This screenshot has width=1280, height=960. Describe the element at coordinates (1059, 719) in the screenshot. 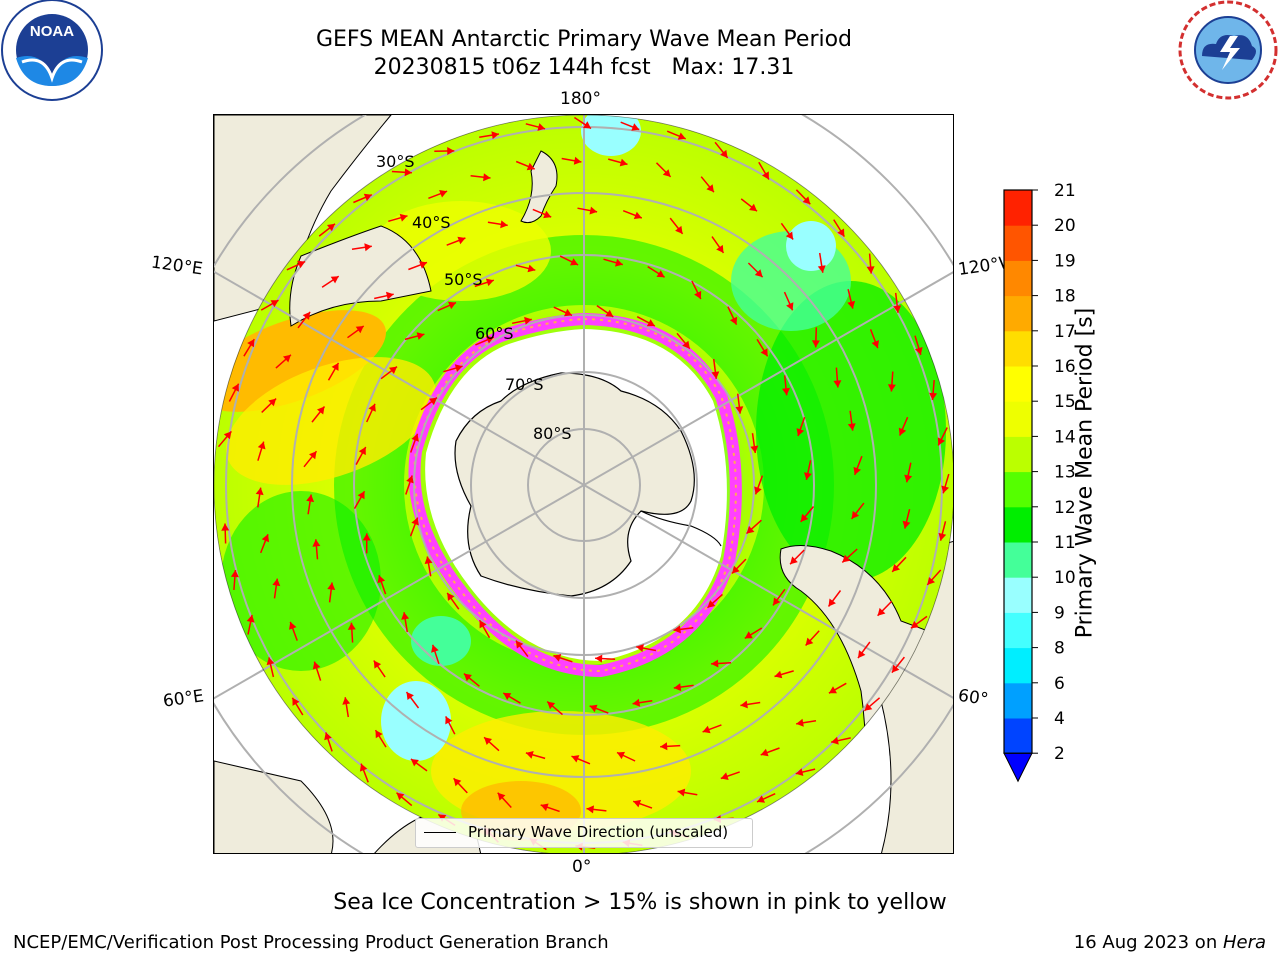

I see `colorbar-tick-label: 4` at that location.